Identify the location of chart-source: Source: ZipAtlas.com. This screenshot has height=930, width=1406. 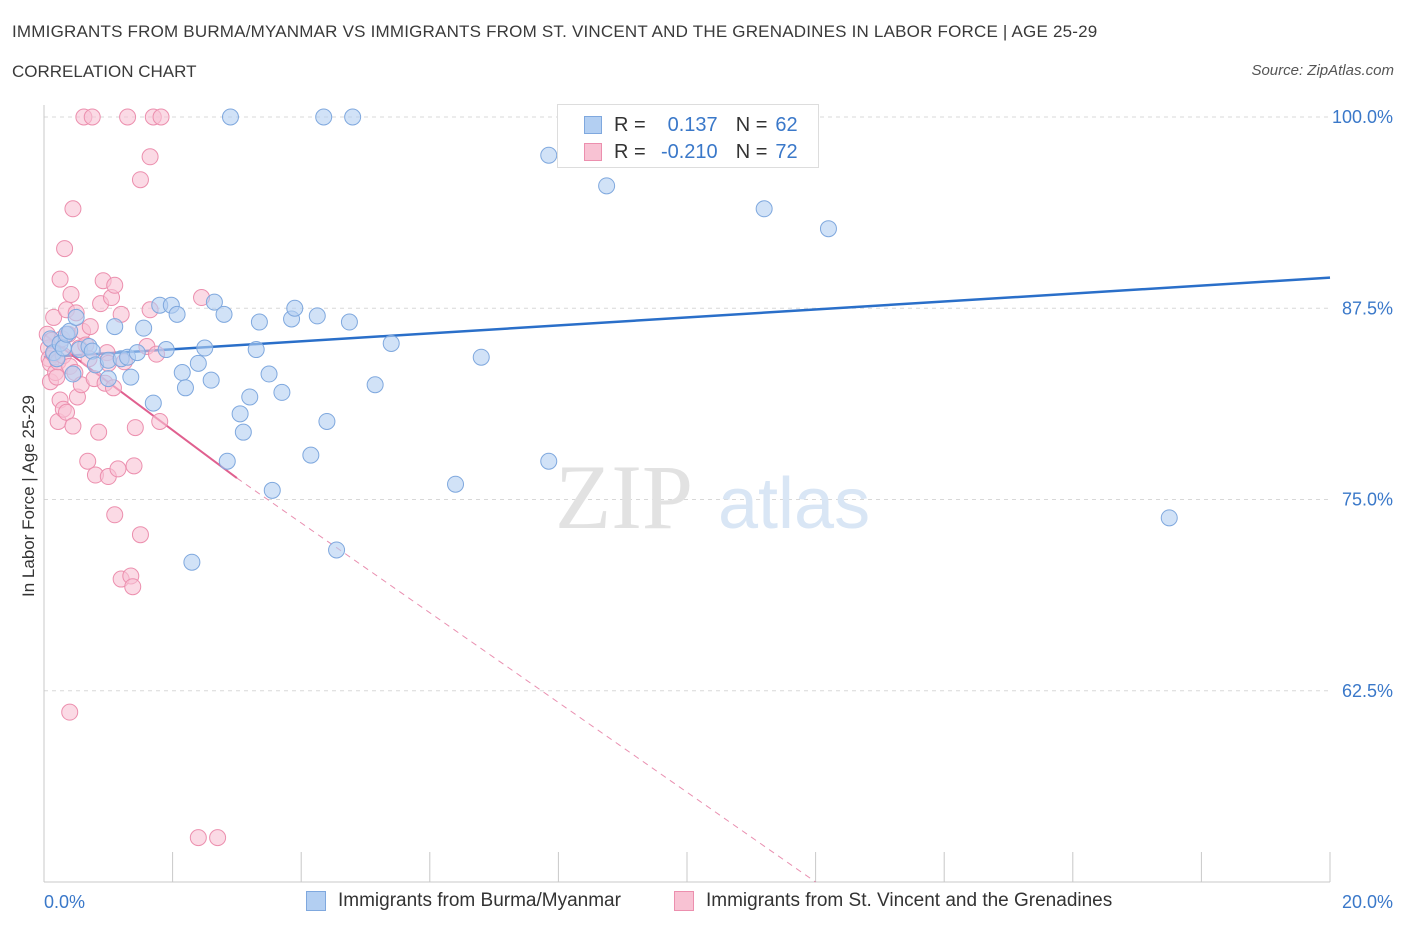
(1322, 70).